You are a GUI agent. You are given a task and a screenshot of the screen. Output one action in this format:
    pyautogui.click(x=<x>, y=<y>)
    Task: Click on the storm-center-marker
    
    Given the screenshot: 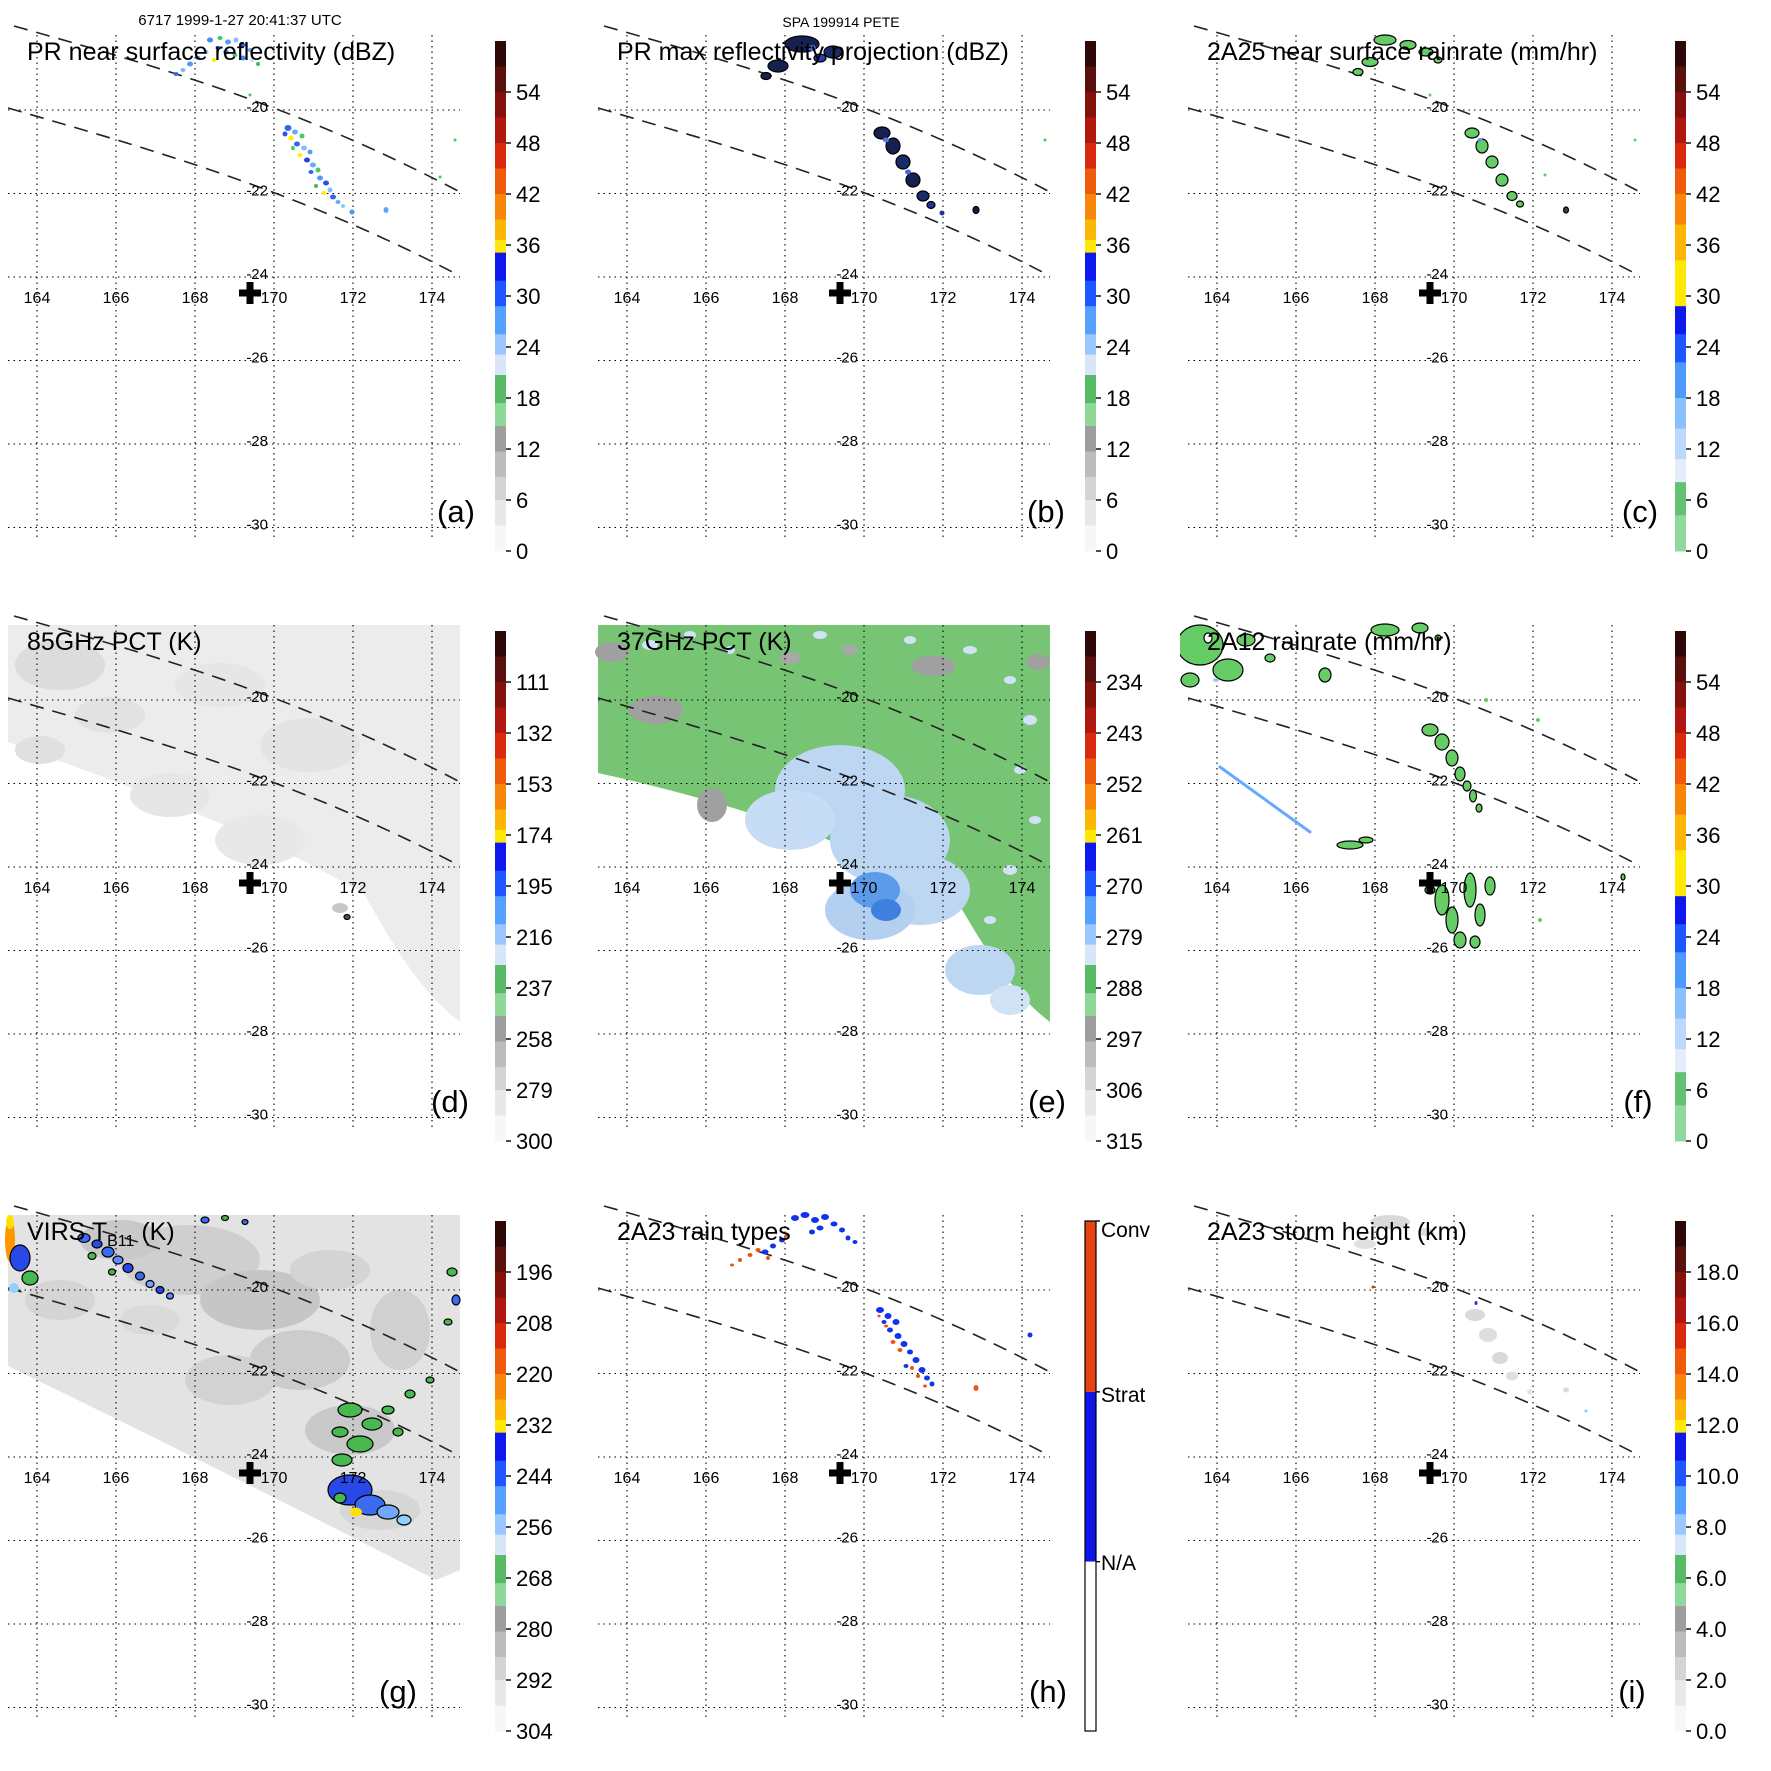 What is the action you would take?
    pyautogui.click(x=250, y=1473)
    